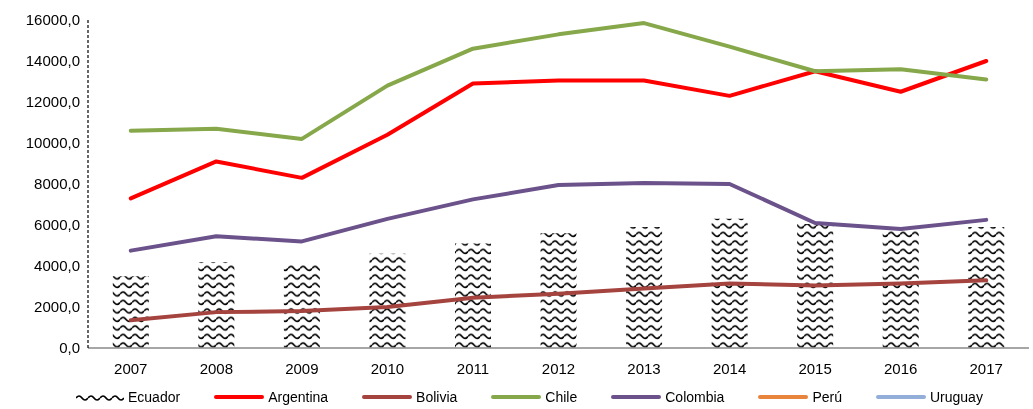  I want to click on x-tick-label: 2009, so click(302, 368).